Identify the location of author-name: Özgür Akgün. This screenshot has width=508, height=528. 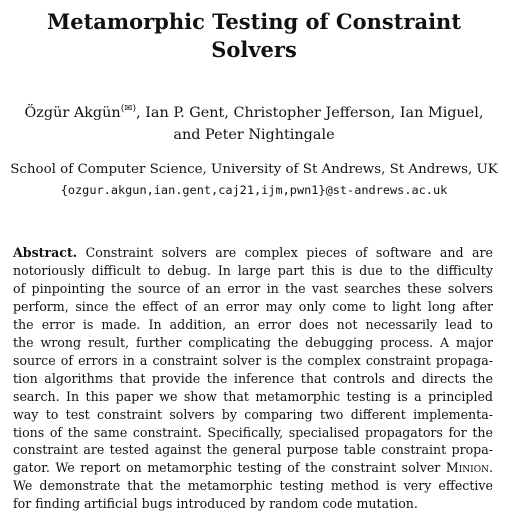
(72, 113).